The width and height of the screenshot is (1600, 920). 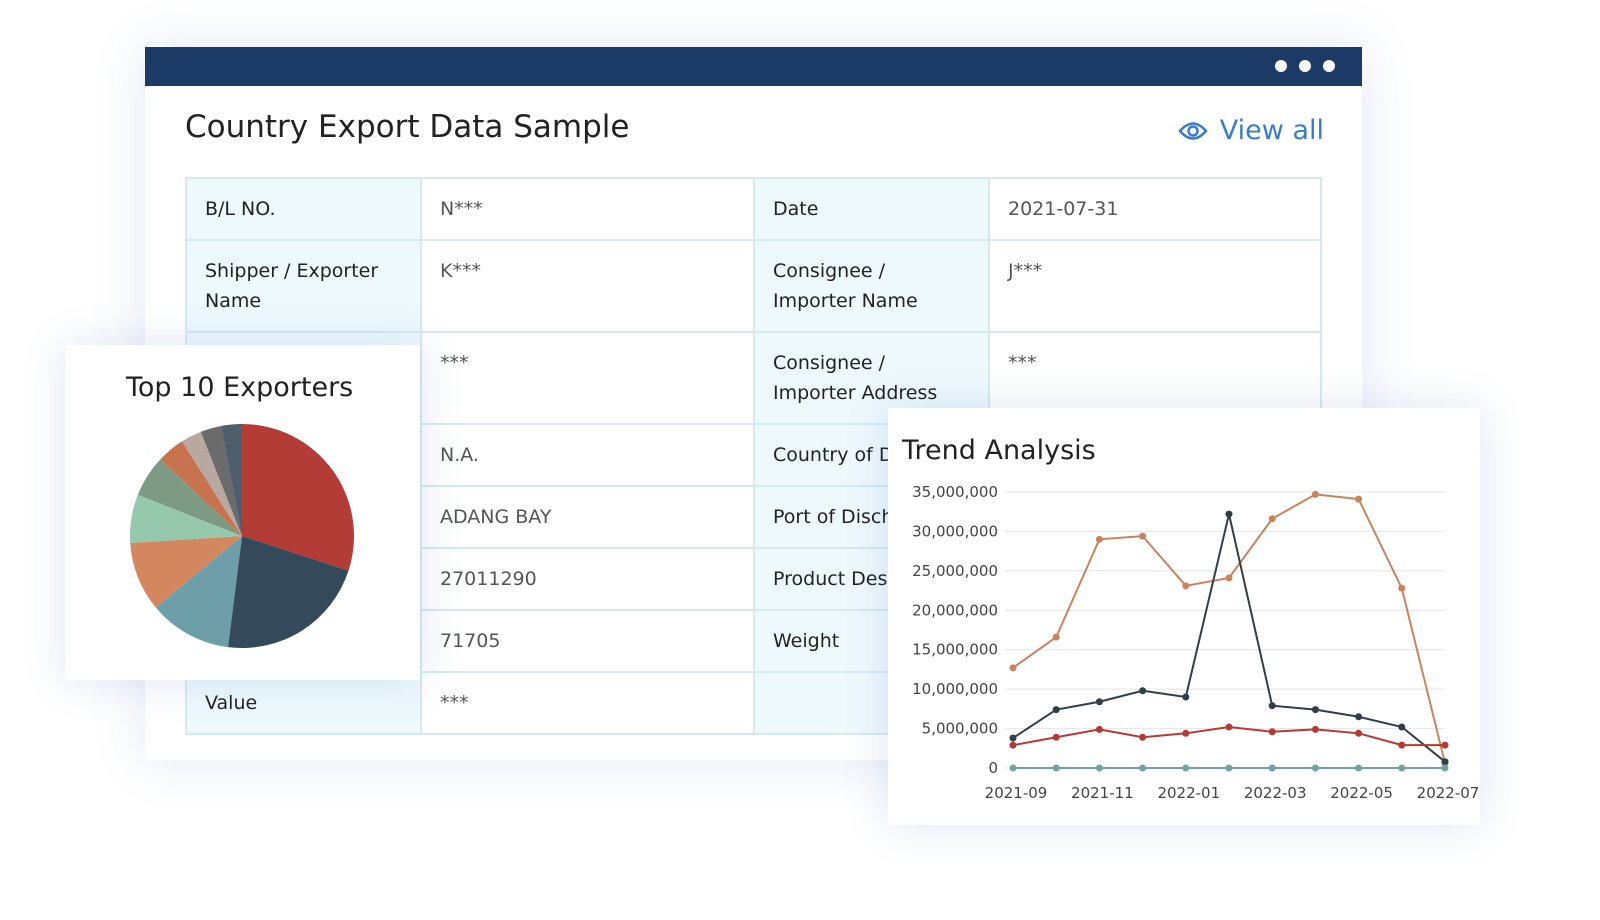 What do you see at coordinates (1275, 793) in the screenshot?
I see `x-tick-label: 2022-03` at bounding box center [1275, 793].